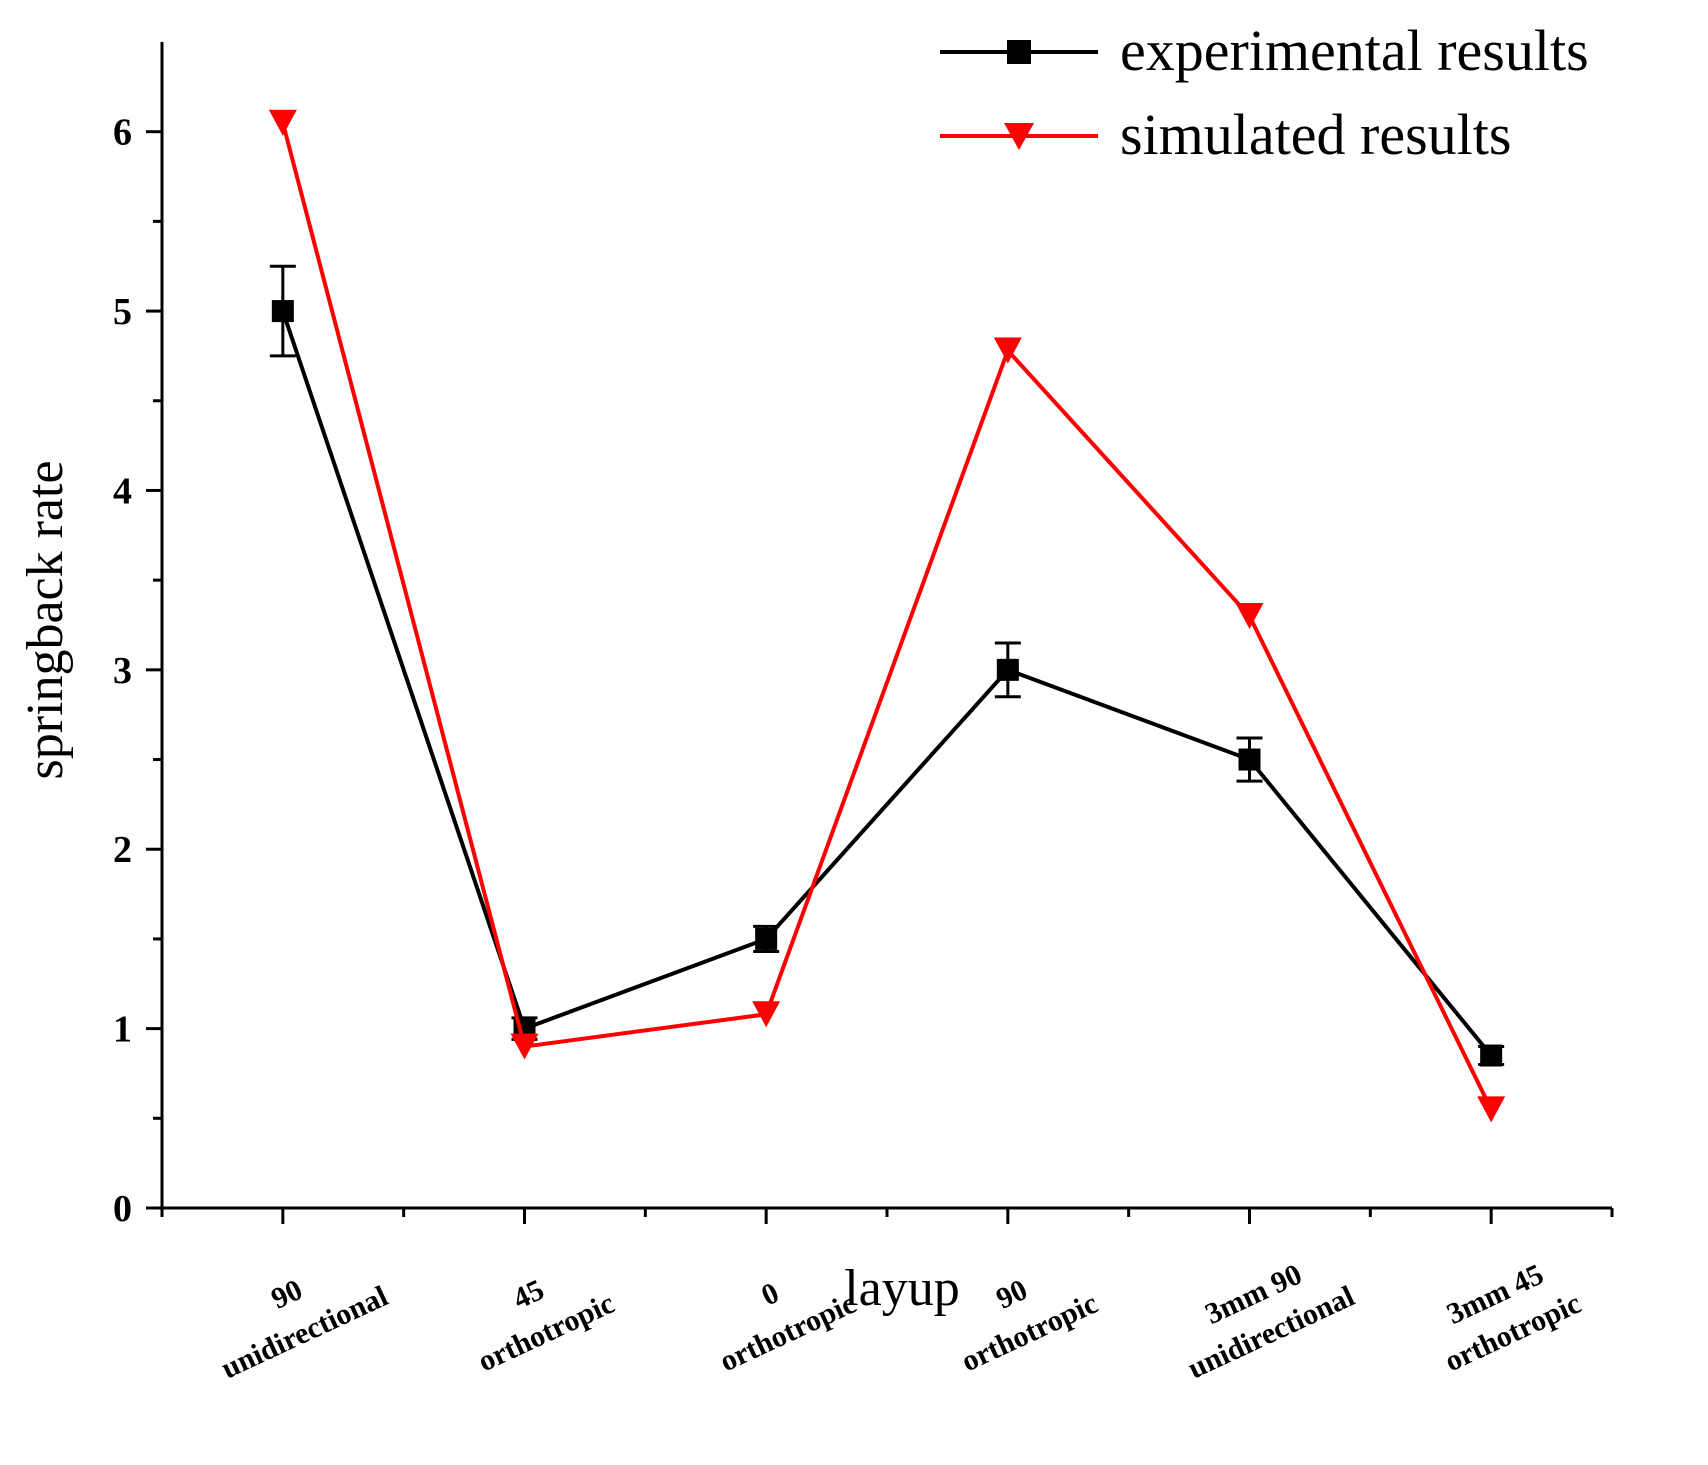 The width and height of the screenshot is (1708, 1465). I want to click on x-category-label-line: 45, so click(528, 1294).